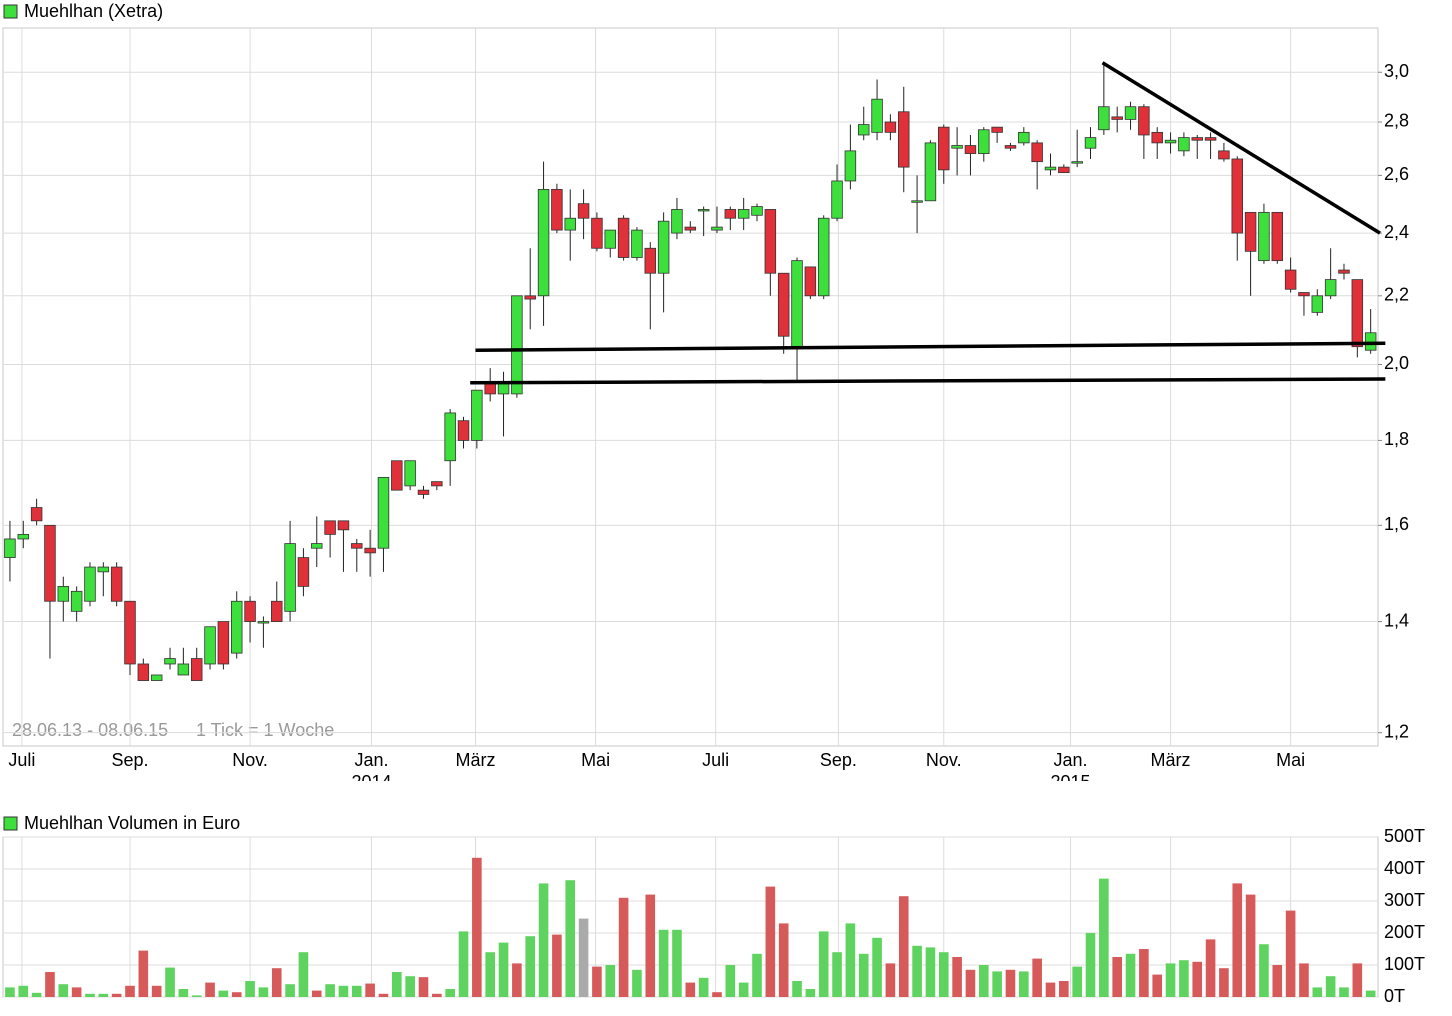  Describe the element at coordinates (1404, 932) in the screenshot. I see `y-tick-label: 200T` at that location.